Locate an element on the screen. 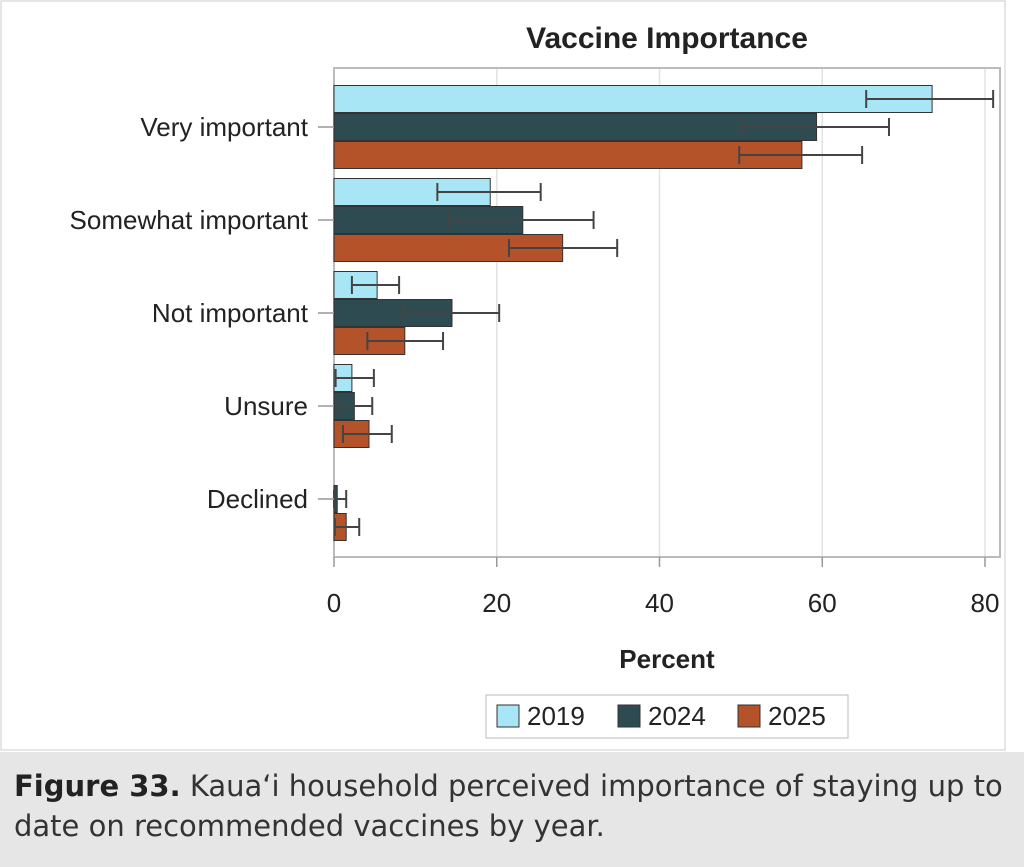 The width and height of the screenshot is (1024, 867). bar-2019 is located at coordinates (633, 99).